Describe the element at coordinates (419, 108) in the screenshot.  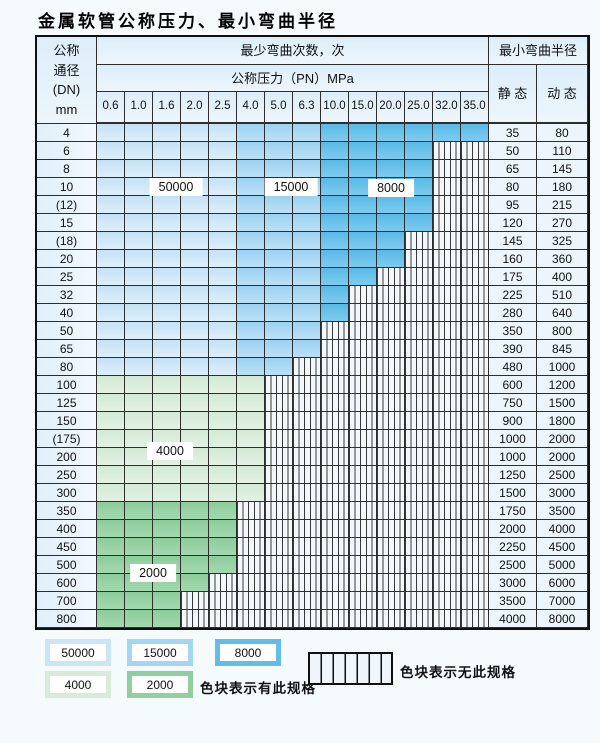
I see `pressure-column-header: 25.0` at that location.